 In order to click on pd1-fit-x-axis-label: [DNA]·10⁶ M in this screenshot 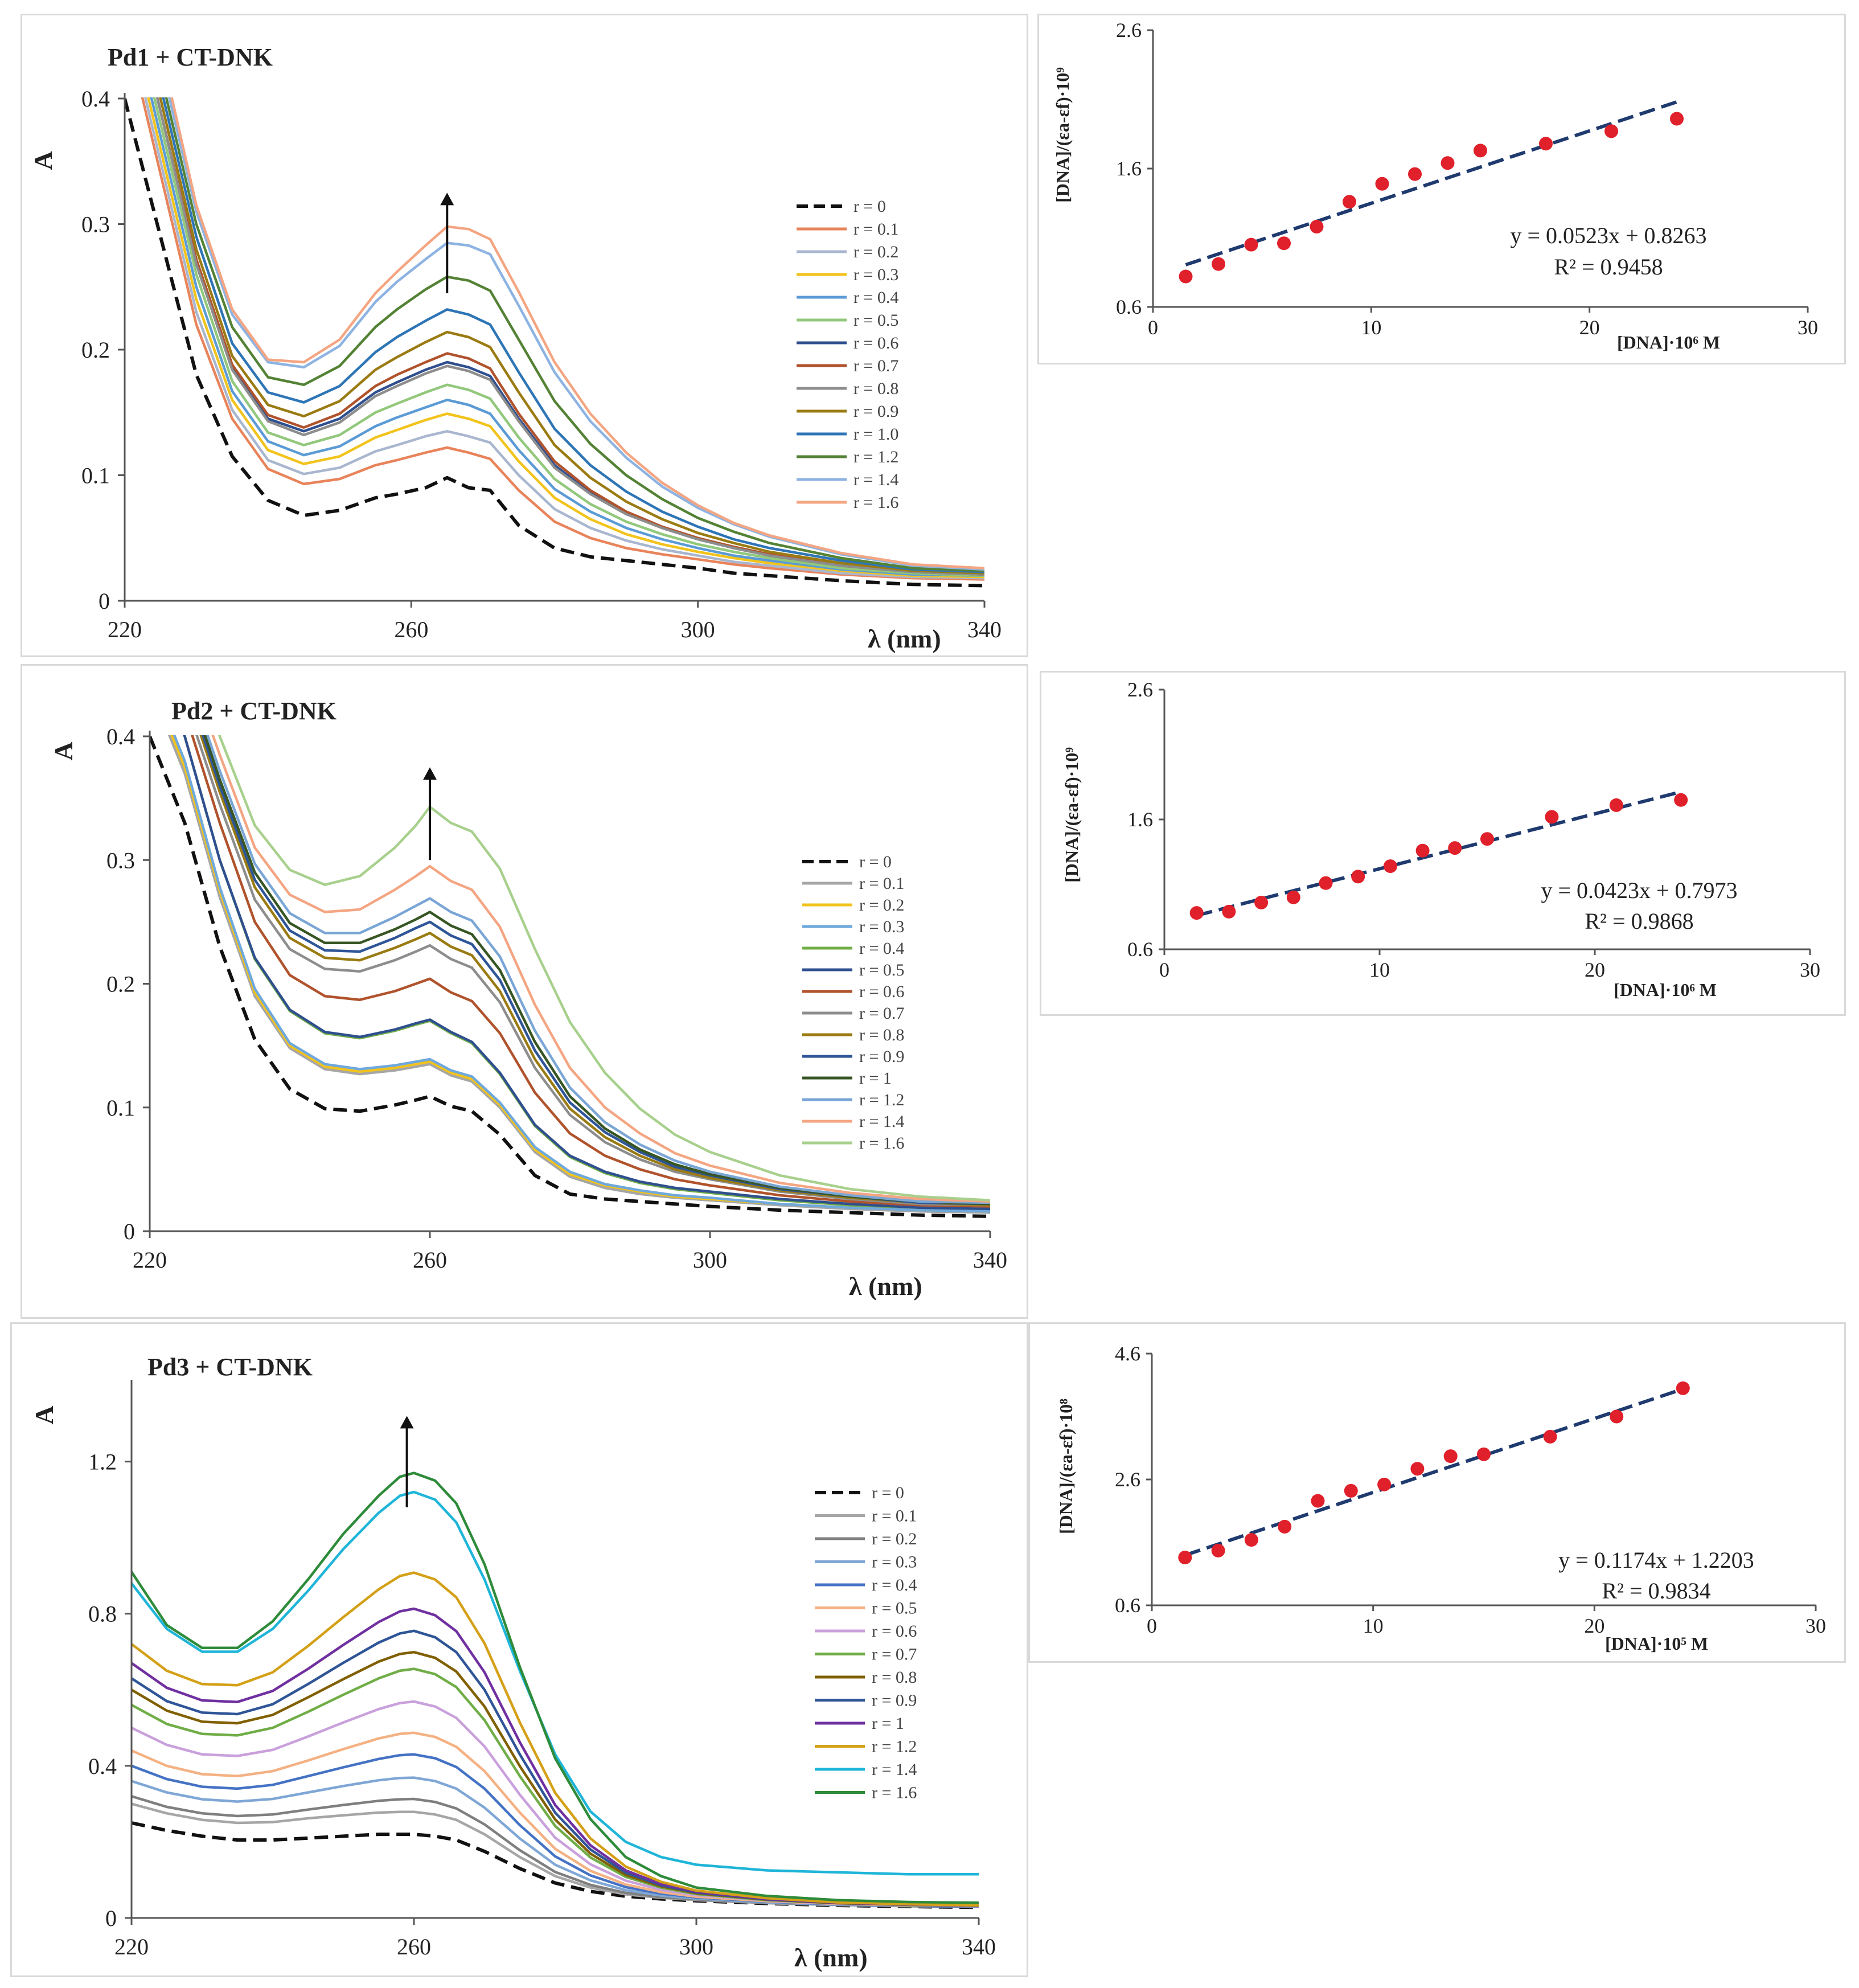, I will do `click(1669, 342)`.